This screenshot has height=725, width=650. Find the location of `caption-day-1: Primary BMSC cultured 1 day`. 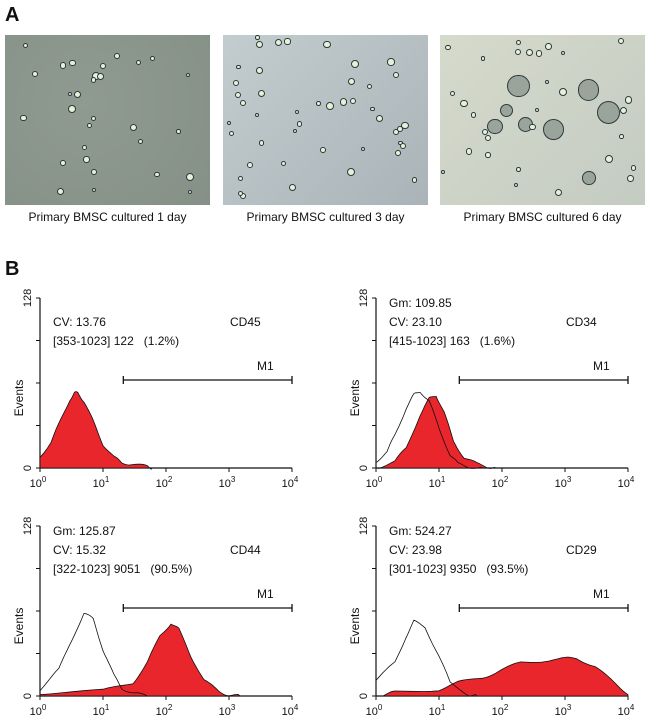

caption-day-1: Primary BMSC cultured 1 day is located at coordinates (107, 217).